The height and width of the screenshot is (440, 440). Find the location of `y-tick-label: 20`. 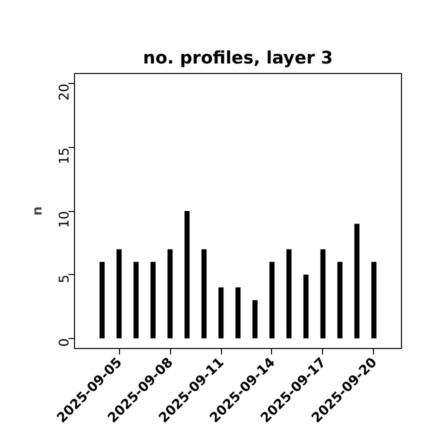

y-tick-label: 20 is located at coordinates (65, 92).